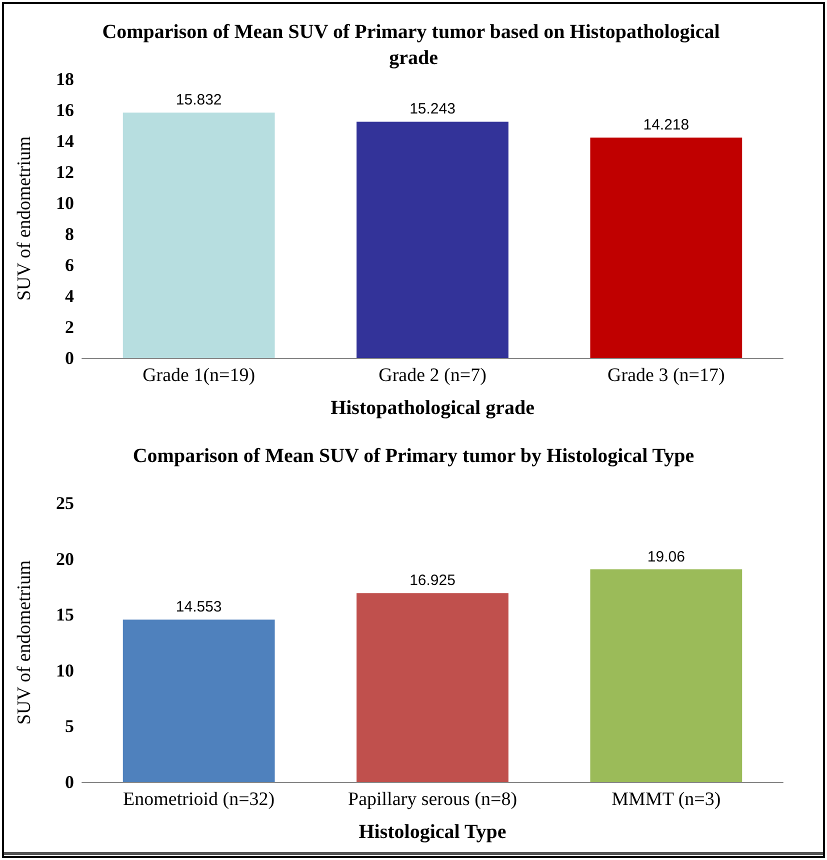  I want to click on y-tick-label: 14, so click(65, 141).